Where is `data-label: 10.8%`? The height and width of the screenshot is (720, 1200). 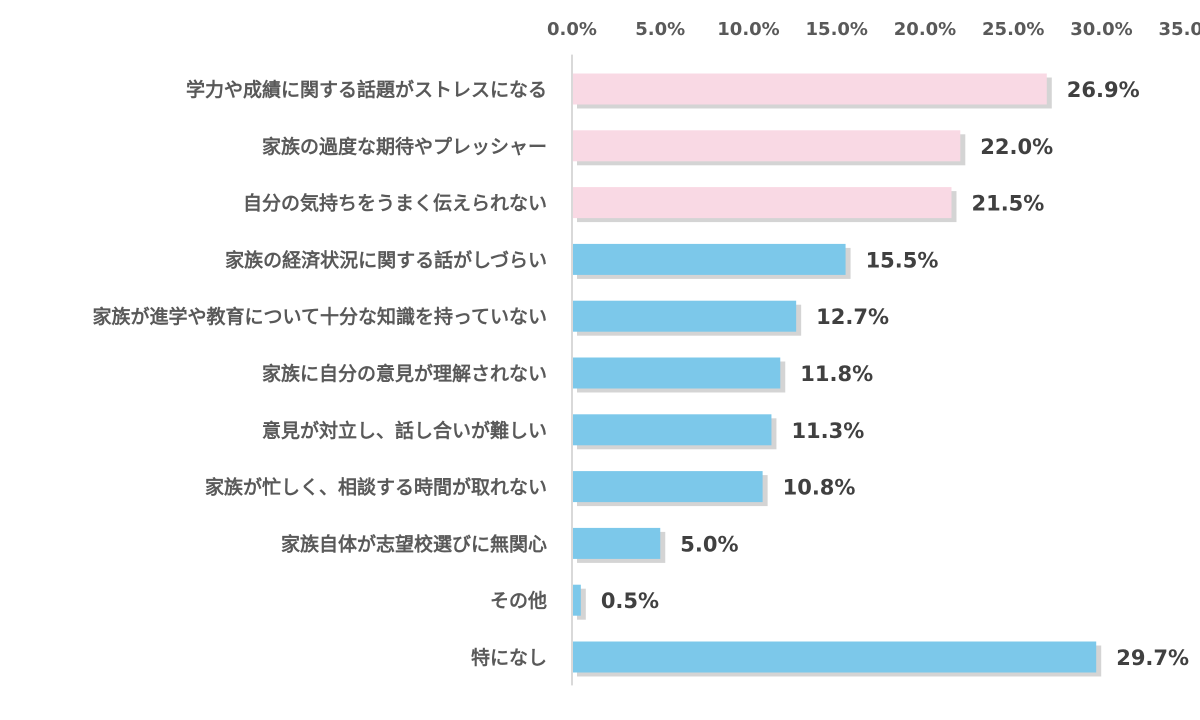 data-label: 10.8% is located at coordinates (819, 488).